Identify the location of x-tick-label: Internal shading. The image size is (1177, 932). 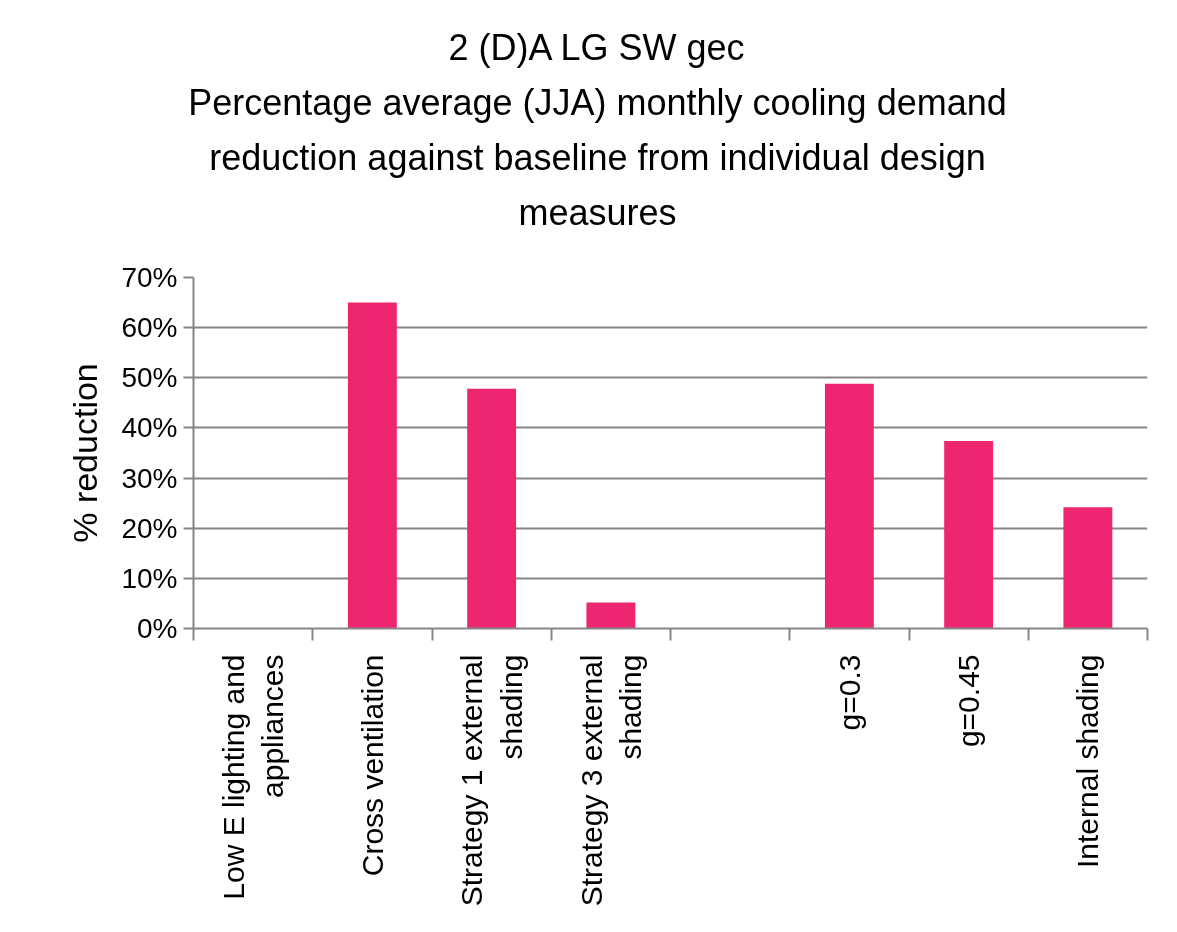
(1088, 761).